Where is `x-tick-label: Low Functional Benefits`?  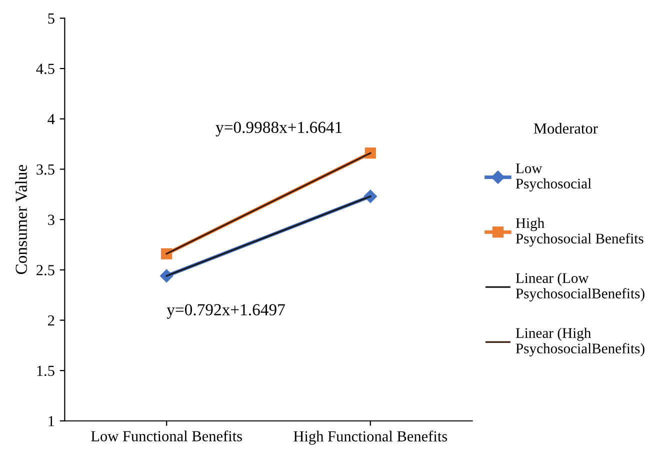
x-tick-label: Low Functional Benefits is located at coordinates (166, 436).